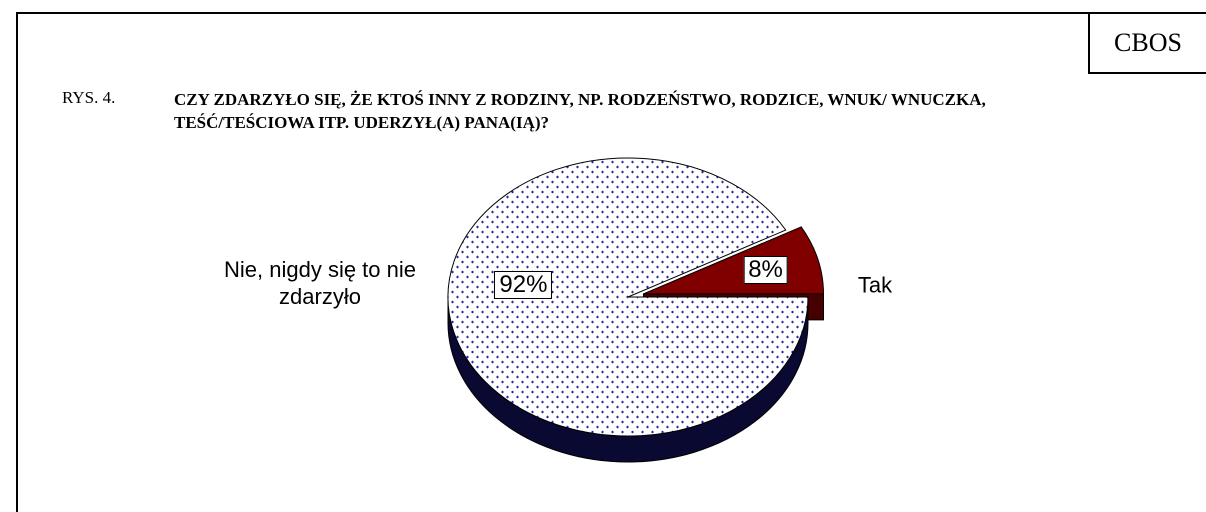 The image size is (1206, 512). What do you see at coordinates (875, 285) in the screenshot?
I see `category-label: Tak` at bounding box center [875, 285].